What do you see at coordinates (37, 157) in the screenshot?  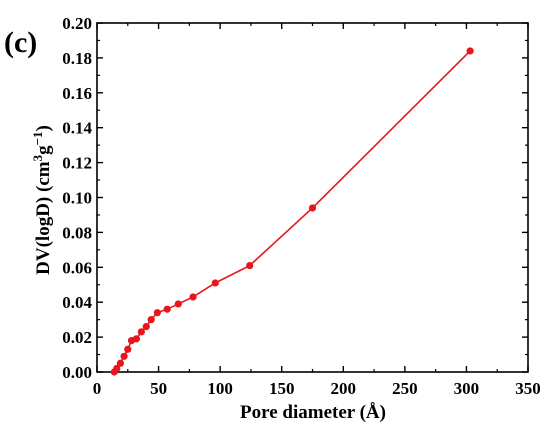 I see `y-axis-title-sup1: 3` at bounding box center [37, 157].